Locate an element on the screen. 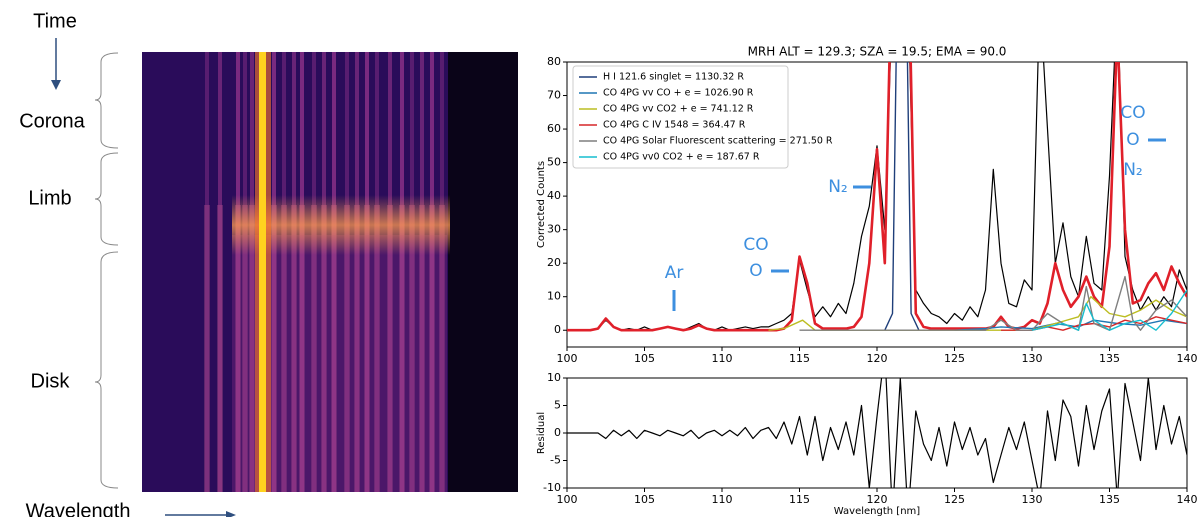  plot-frame is located at coordinates (877, 433).